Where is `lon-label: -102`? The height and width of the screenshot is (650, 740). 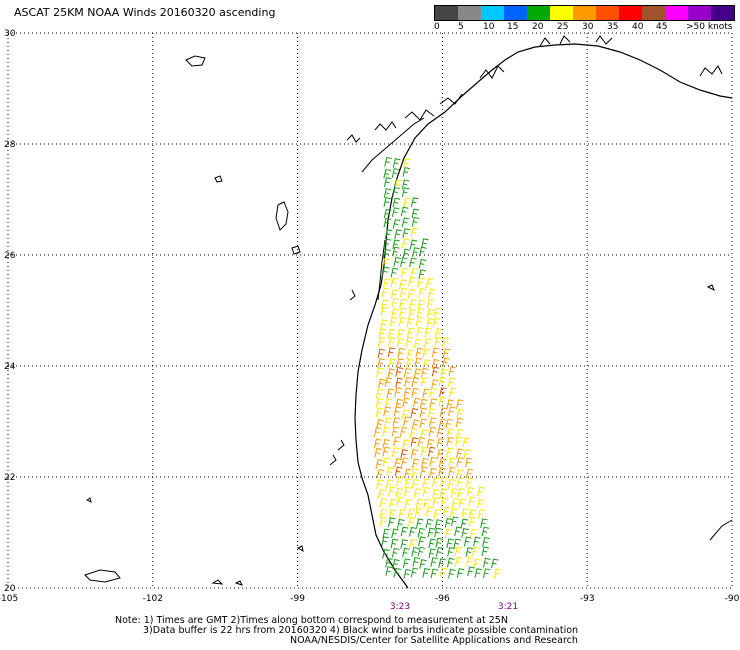
lon-label: -102 is located at coordinates (153, 599).